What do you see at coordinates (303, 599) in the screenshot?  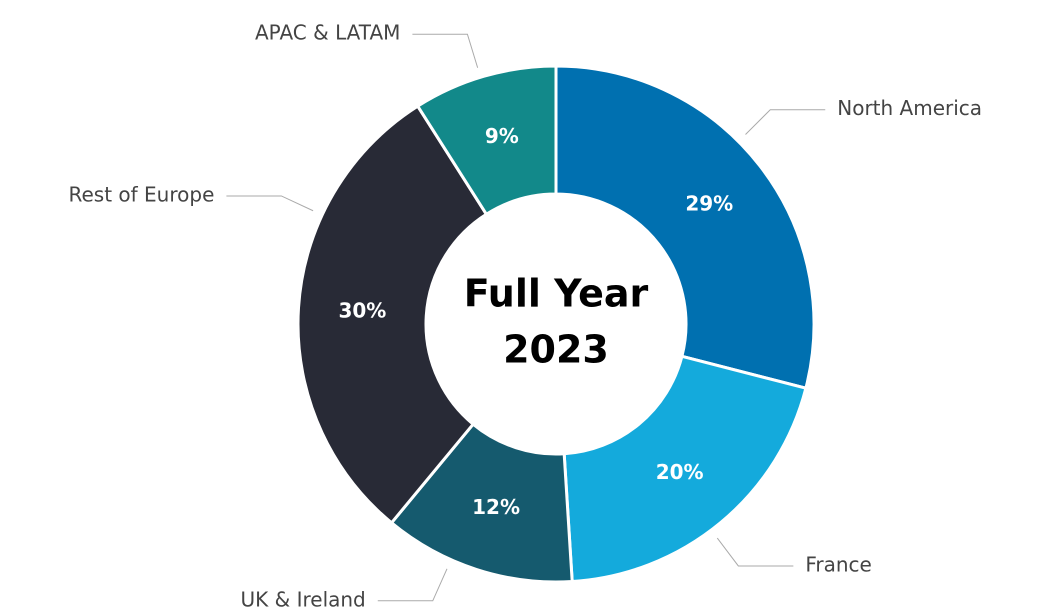 I see `category-label: UK & Ireland` at bounding box center [303, 599].